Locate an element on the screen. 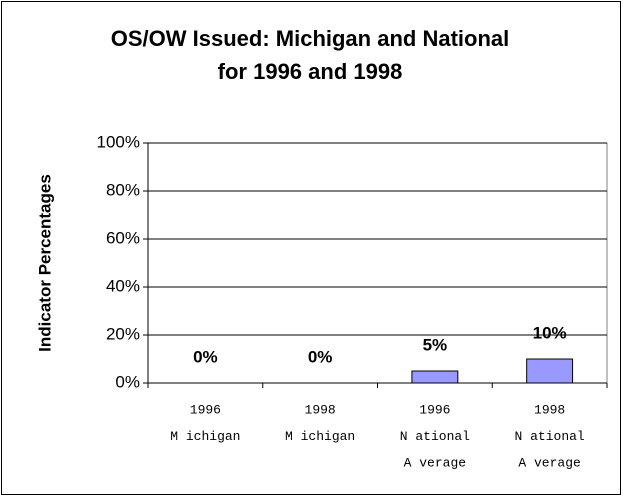  y-tick-label: 0% is located at coordinates (127, 381).